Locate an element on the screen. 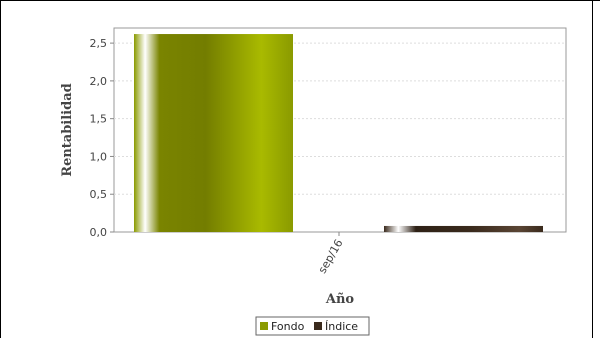  y-axis-title: Rentabilidad is located at coordinates (67, 129).